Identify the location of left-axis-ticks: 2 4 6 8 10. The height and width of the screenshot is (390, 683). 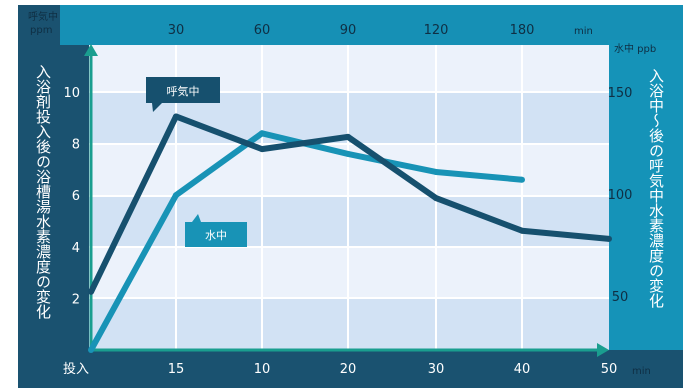
(71, 196).